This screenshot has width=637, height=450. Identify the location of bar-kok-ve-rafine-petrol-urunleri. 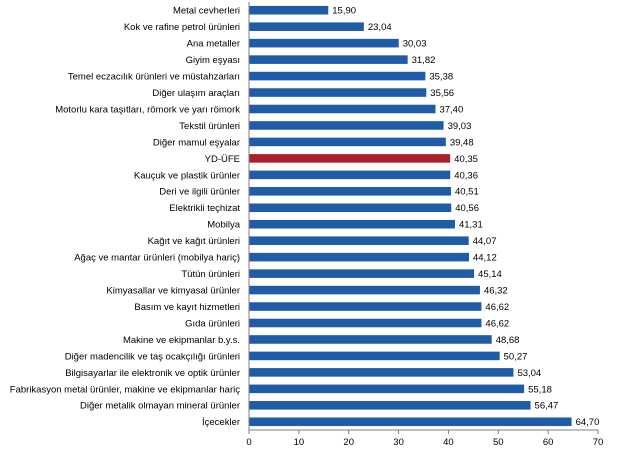
(306, 26).